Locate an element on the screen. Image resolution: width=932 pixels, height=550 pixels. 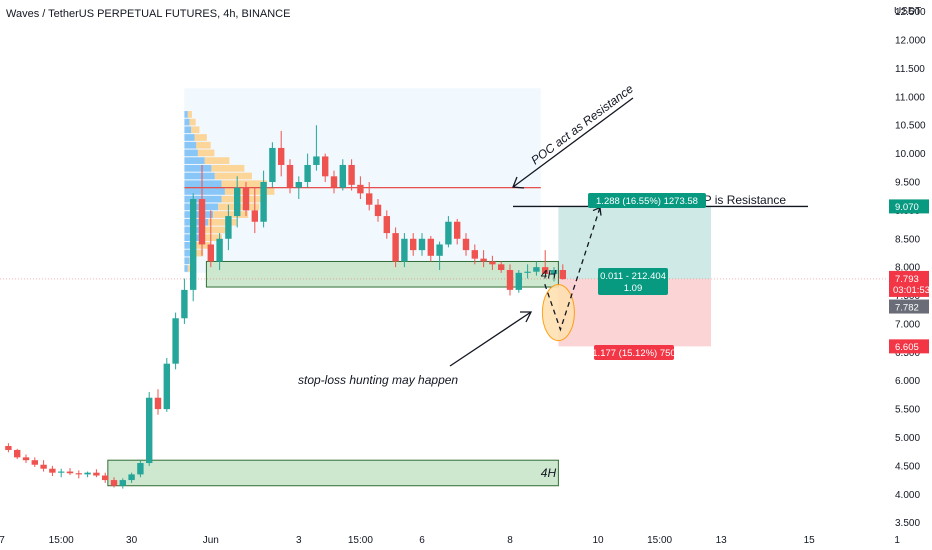
axis-badge-current: 7.782 is located at coordinates (909, 306).